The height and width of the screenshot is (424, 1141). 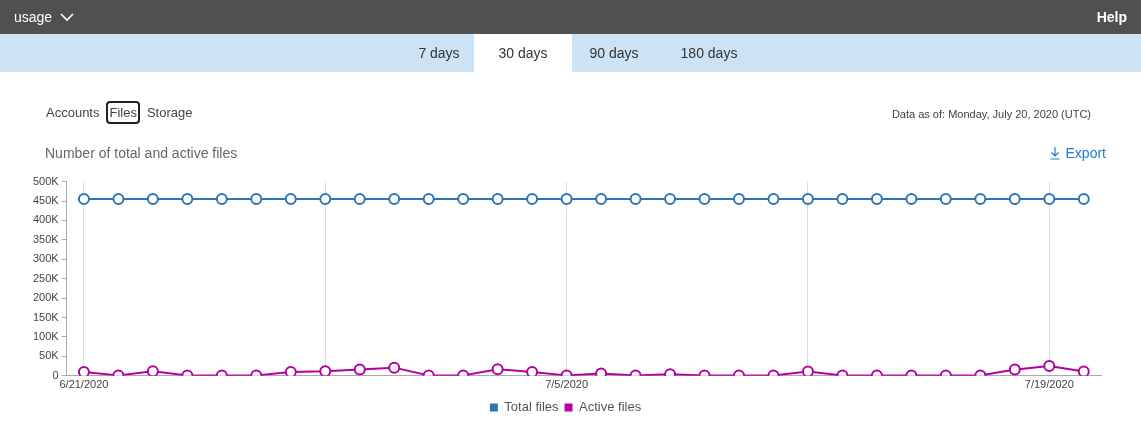 What do you see at coordinates (1111, 17) in the screenshot?
I see `text: Help` at bounding box center [1111, 17].